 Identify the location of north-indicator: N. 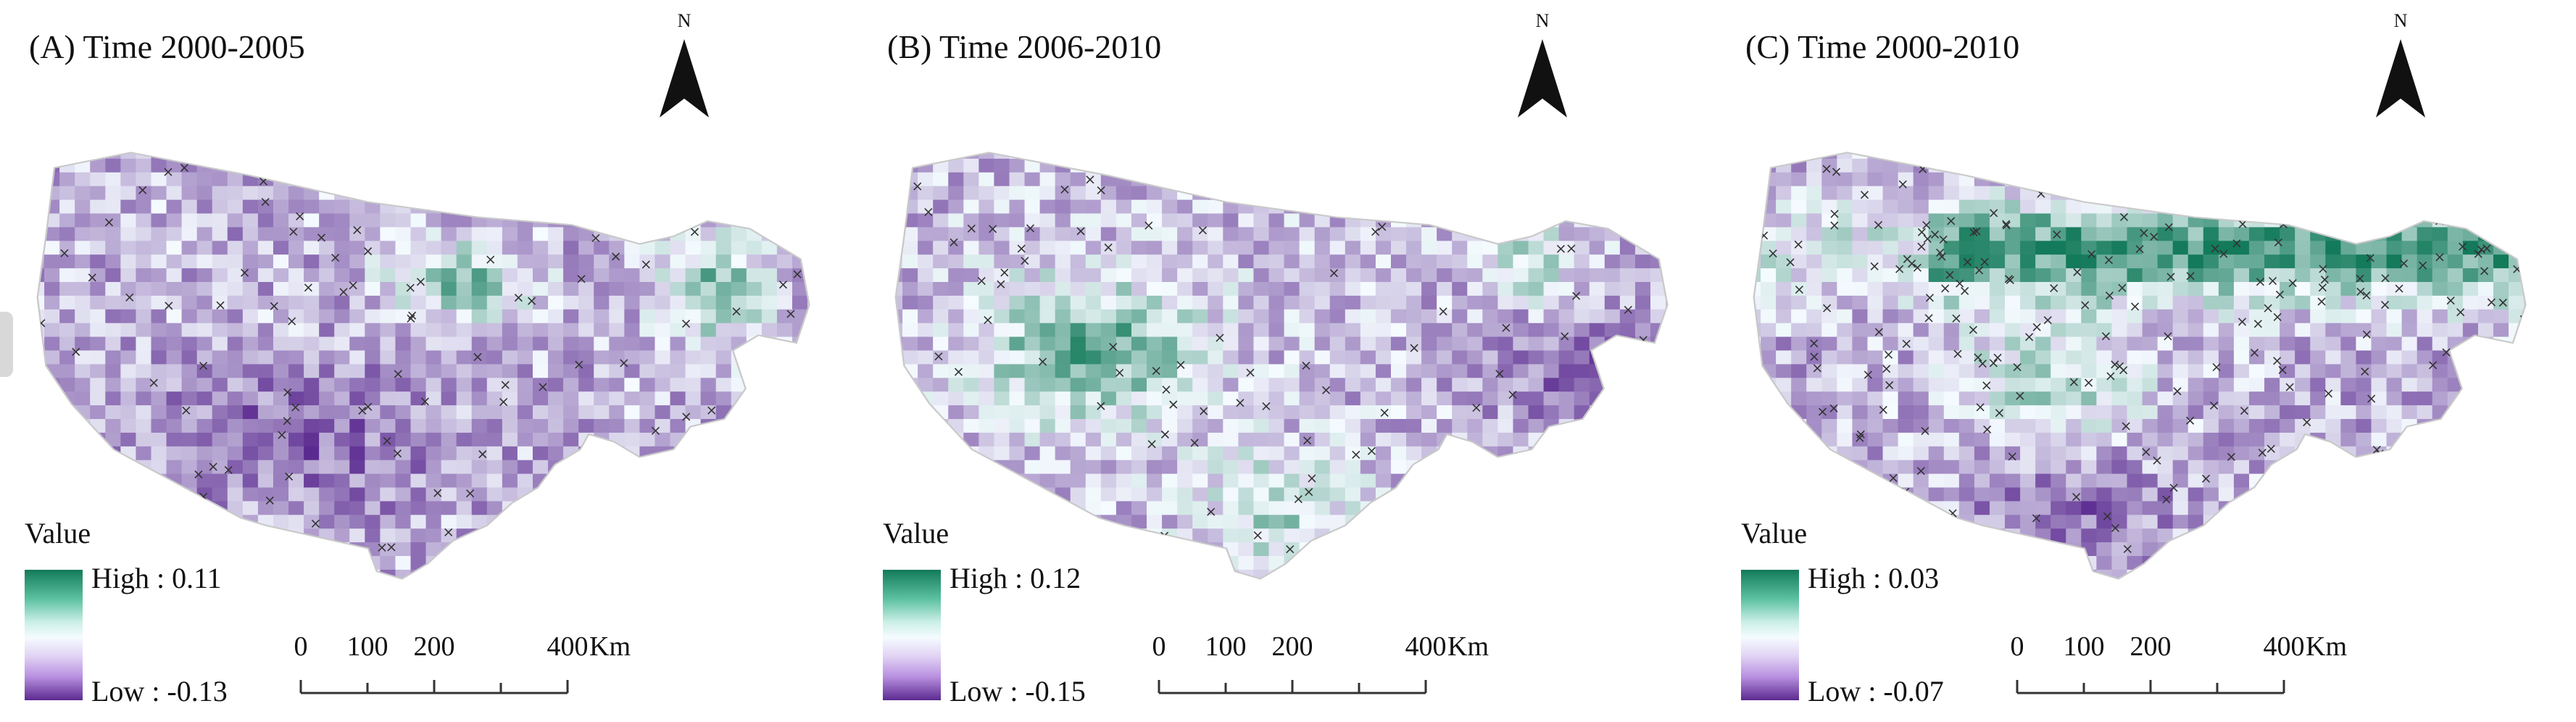
(684, 64).